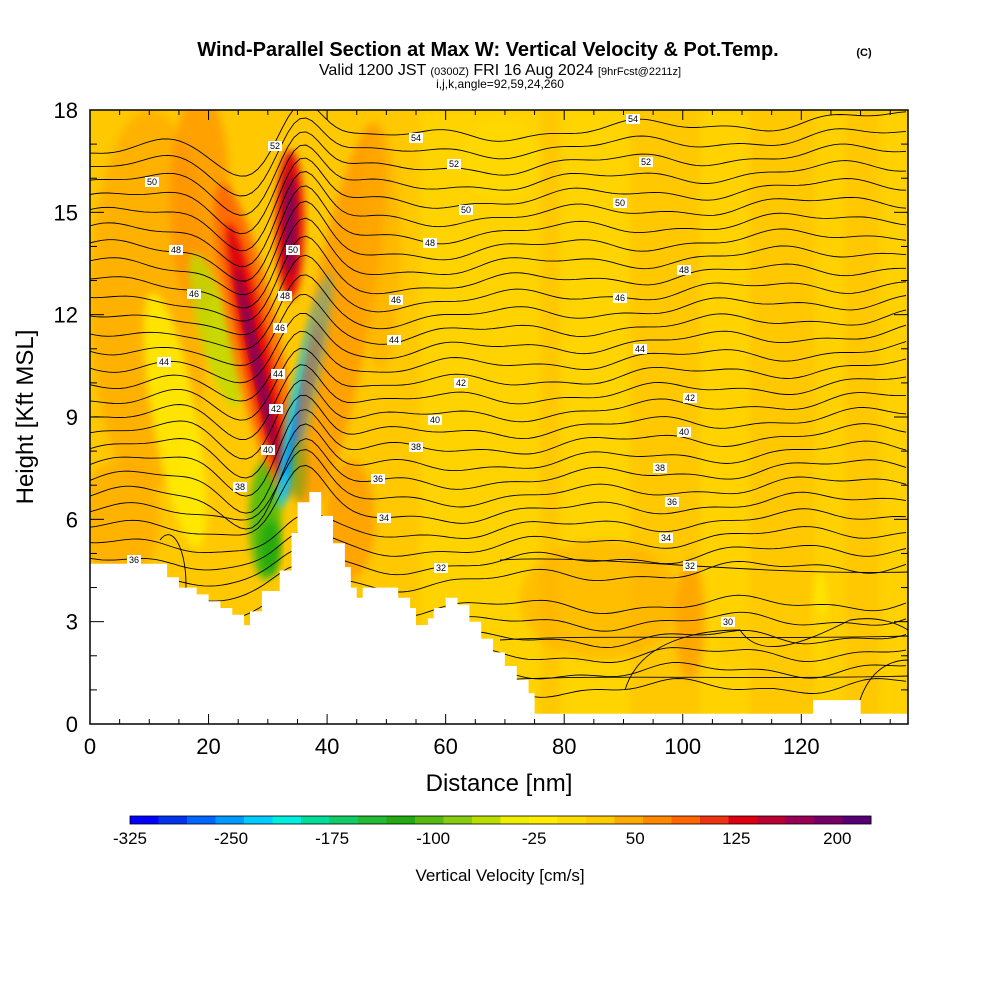 Image resolution: width=1000 pixels, height=1000 pixels. What do you see at coordinates (66, 315) in the screenshot?
I see `y-tick-label: 12` at bounding box center [66, 315].